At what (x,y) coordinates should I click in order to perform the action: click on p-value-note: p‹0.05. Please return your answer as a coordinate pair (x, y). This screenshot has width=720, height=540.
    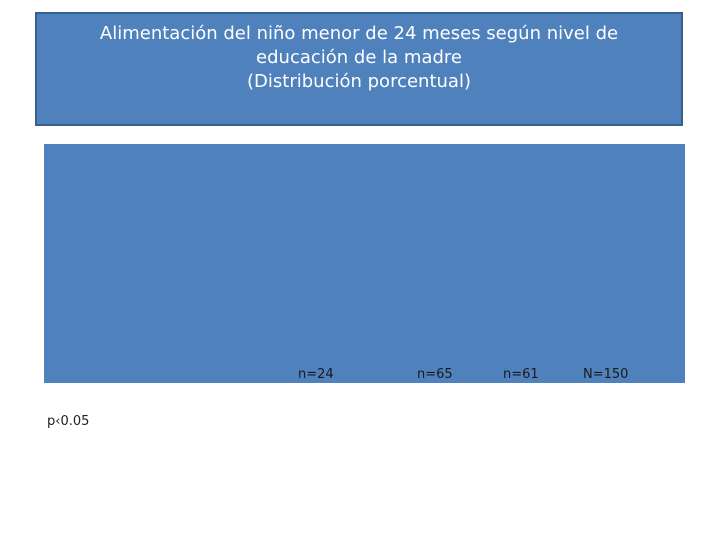
    Looking at the image, I should click on (68, 421).